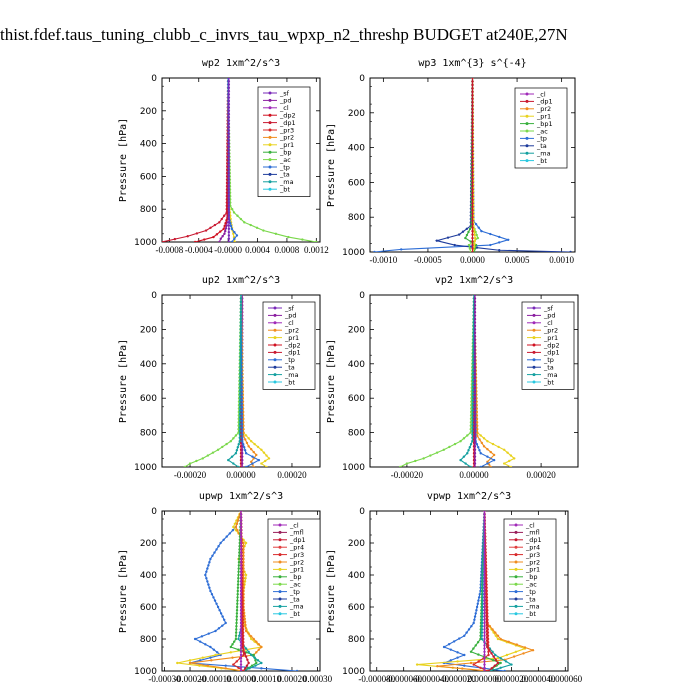 Image resolution: width=700 pixels, height=700 pixels. What do you see at coordinates (548, 323) in the screenshot?
I see `legend-entry: _cl` at bounding box center [548, 323].